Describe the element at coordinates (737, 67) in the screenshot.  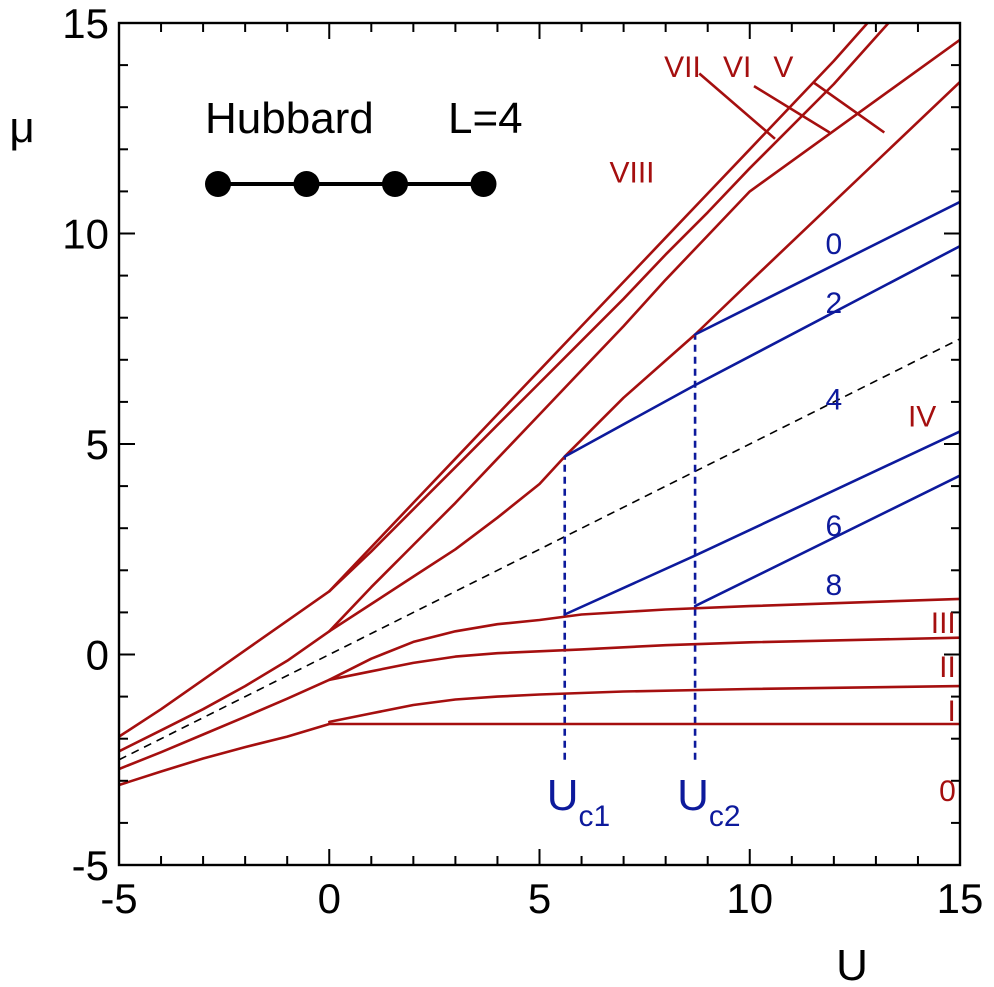
I see `annotation-label: VI` at that location.